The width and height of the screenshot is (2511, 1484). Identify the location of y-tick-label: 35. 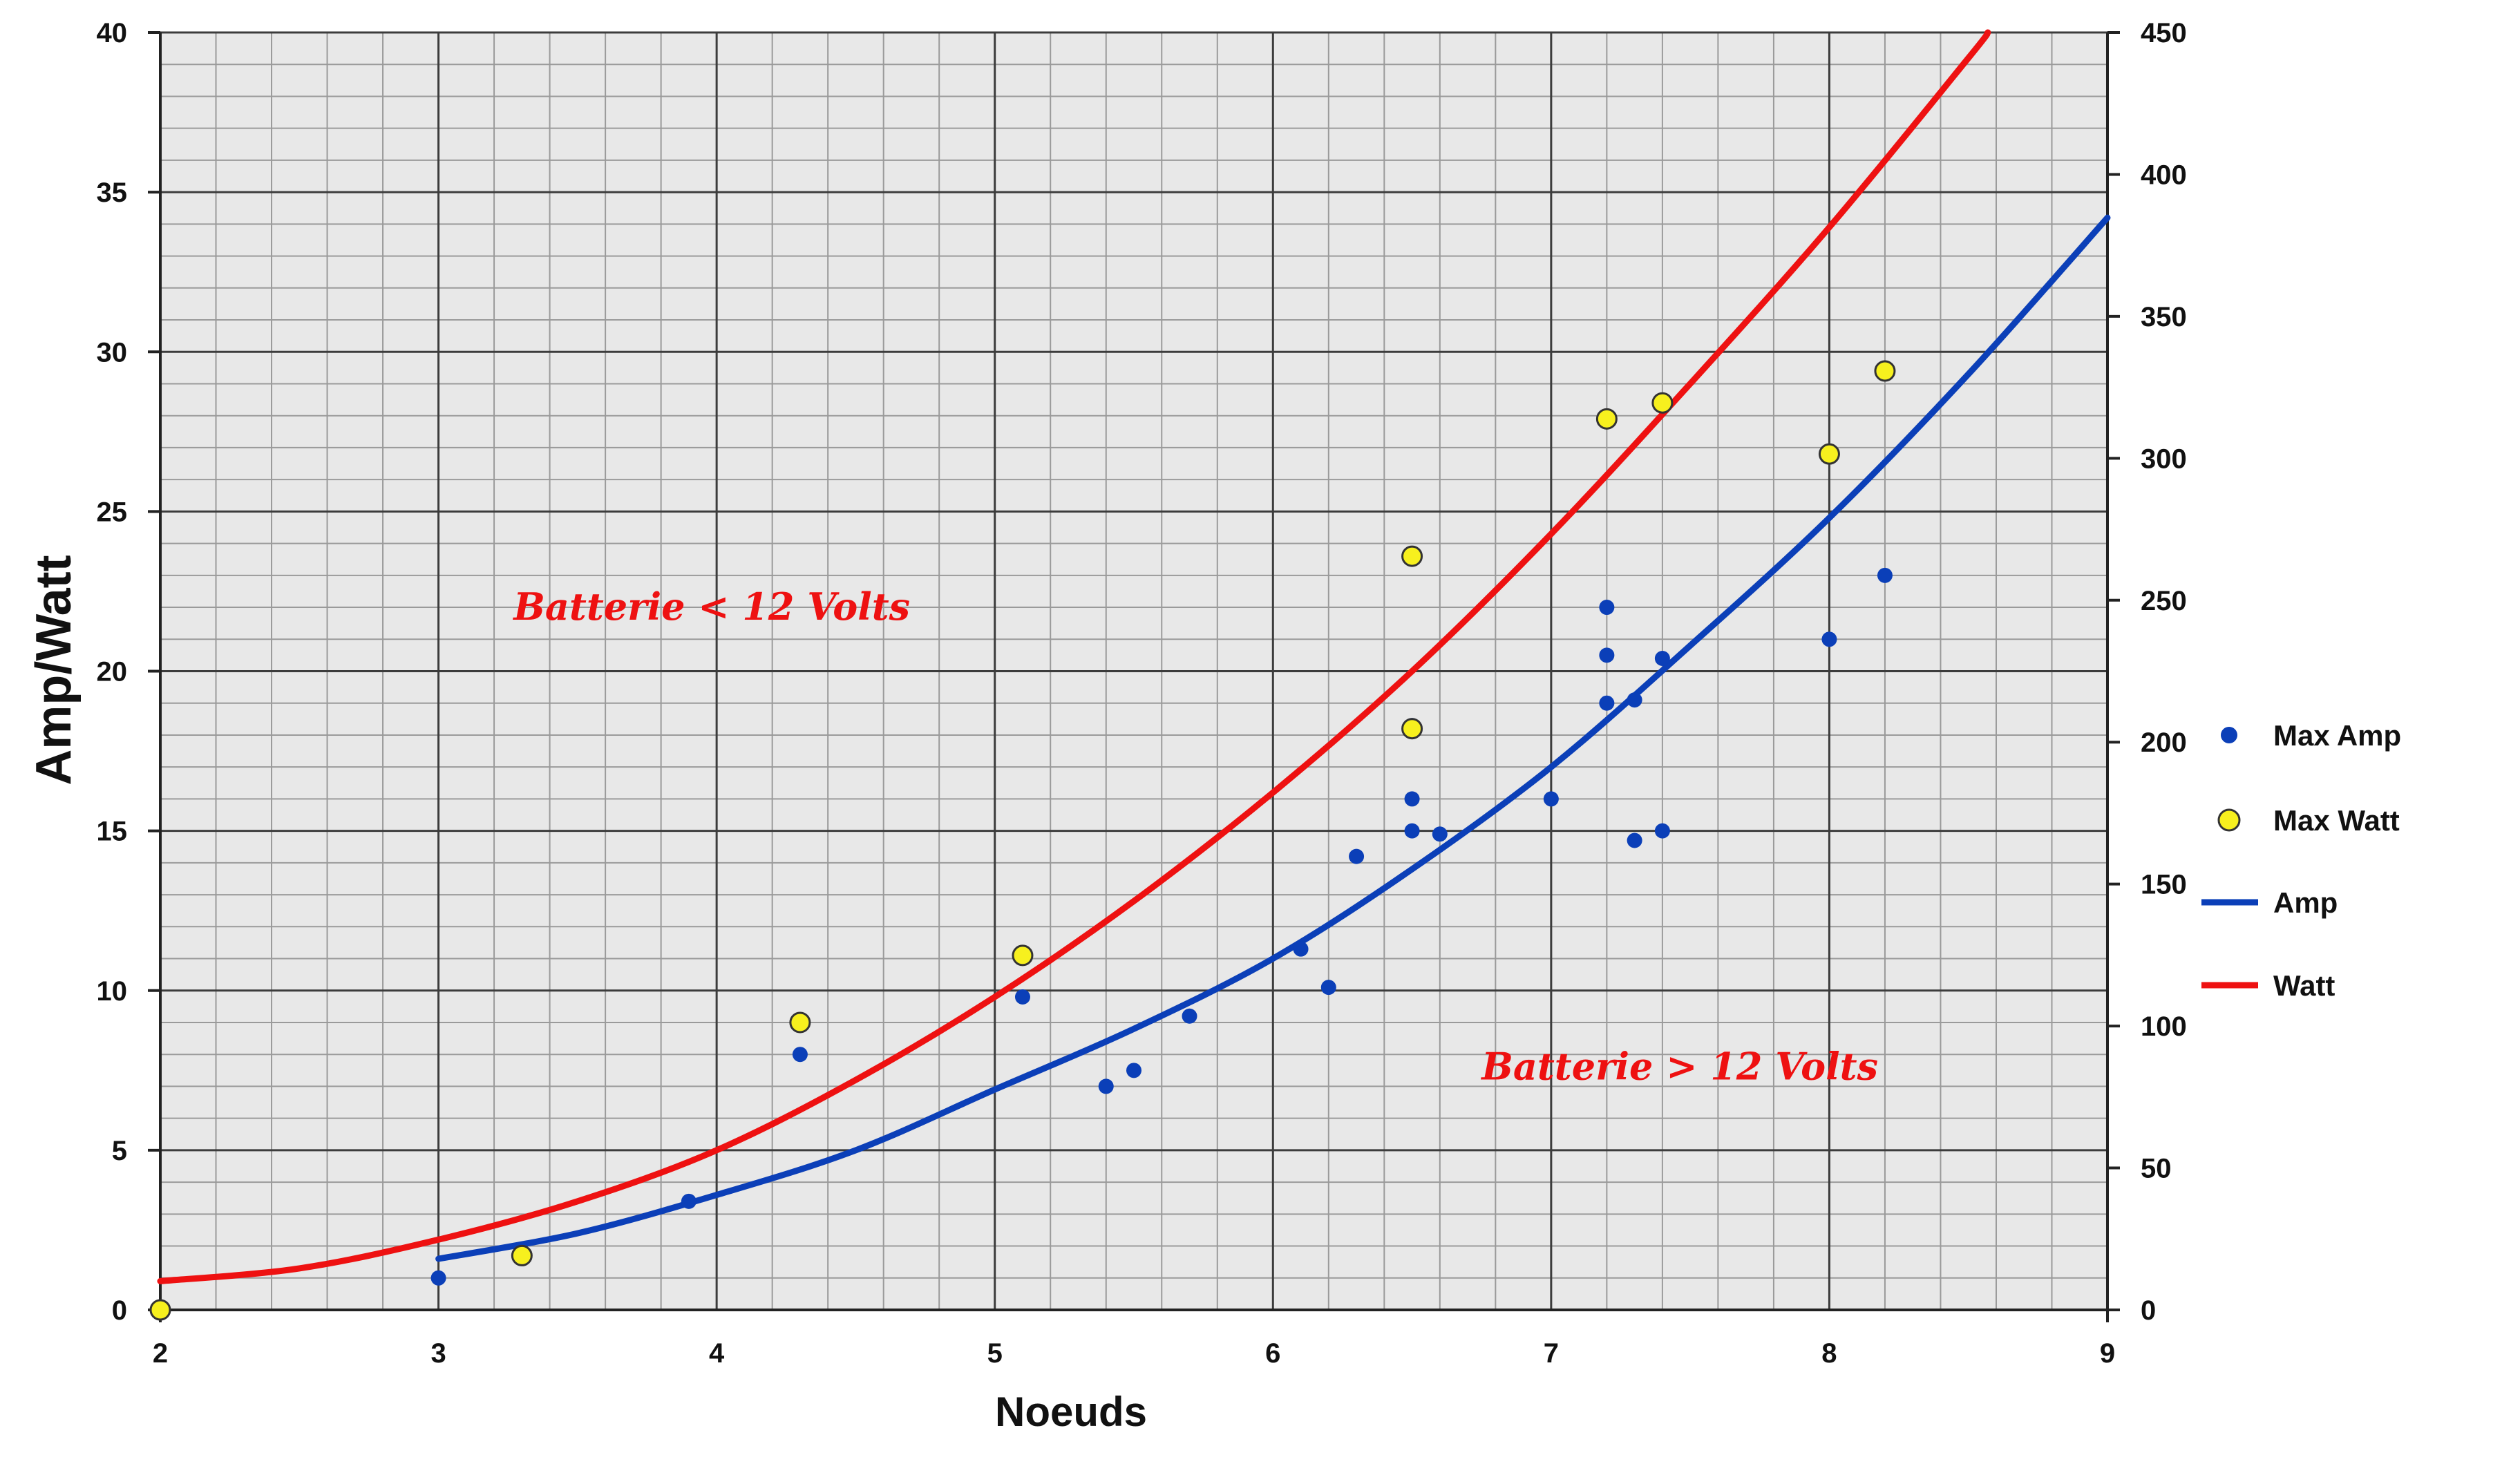
(113, 193).